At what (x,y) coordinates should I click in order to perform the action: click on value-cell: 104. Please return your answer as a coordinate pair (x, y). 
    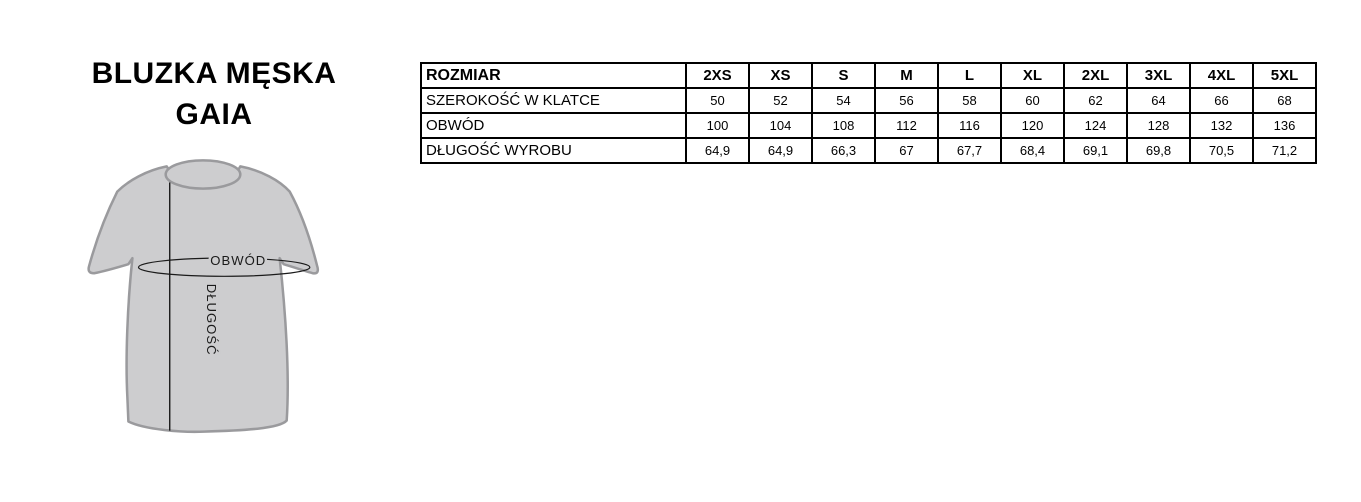
    Looking at the image, I should click on (780, 125).